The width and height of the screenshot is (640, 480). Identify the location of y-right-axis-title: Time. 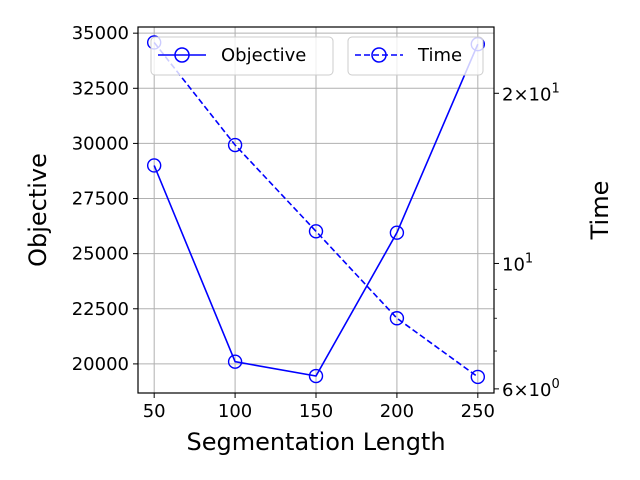
(600, 211).